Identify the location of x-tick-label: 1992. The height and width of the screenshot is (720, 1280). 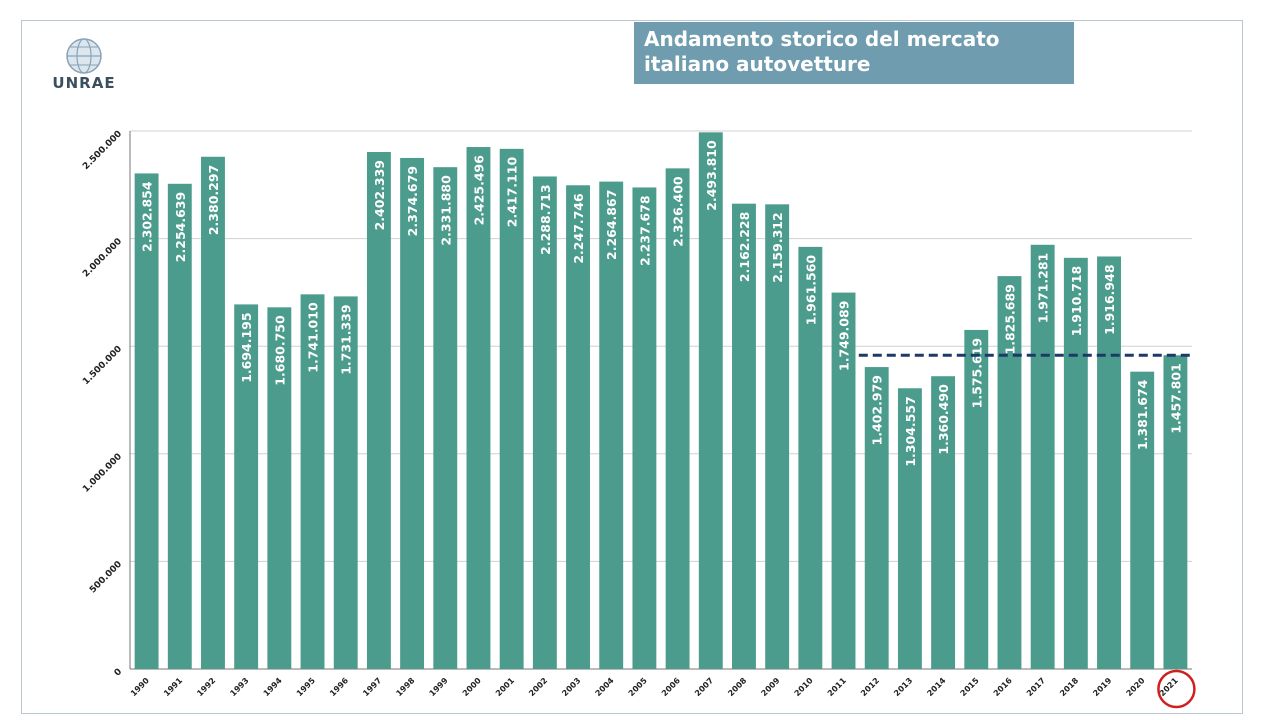
(206, 687).